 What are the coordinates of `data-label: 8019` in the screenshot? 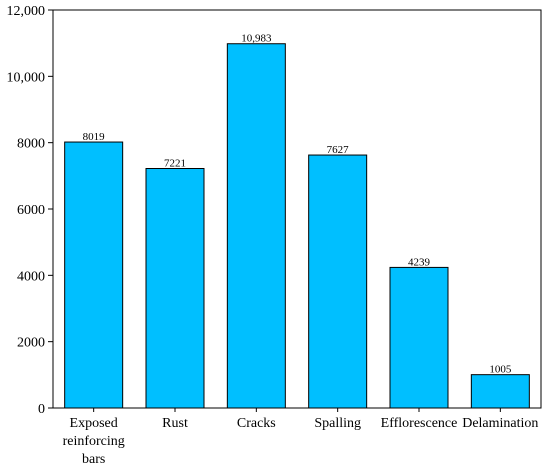 It's located at (94, 137).